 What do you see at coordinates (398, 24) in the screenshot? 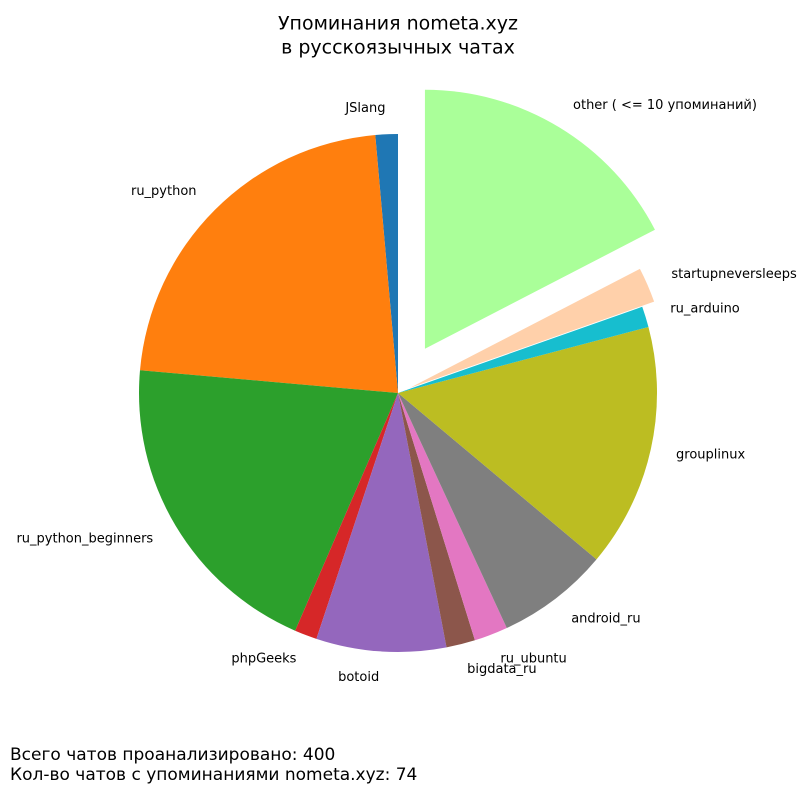
I see `chart-title: Упоминания nometa.xyz` at bounding box center [398, 24].